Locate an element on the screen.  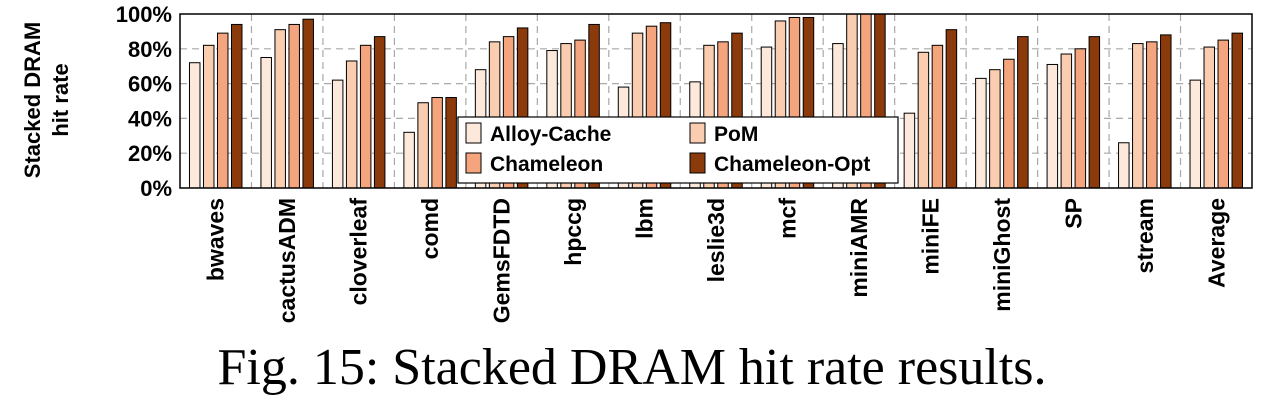
category-label: comd is located at coordinates (430, 228).